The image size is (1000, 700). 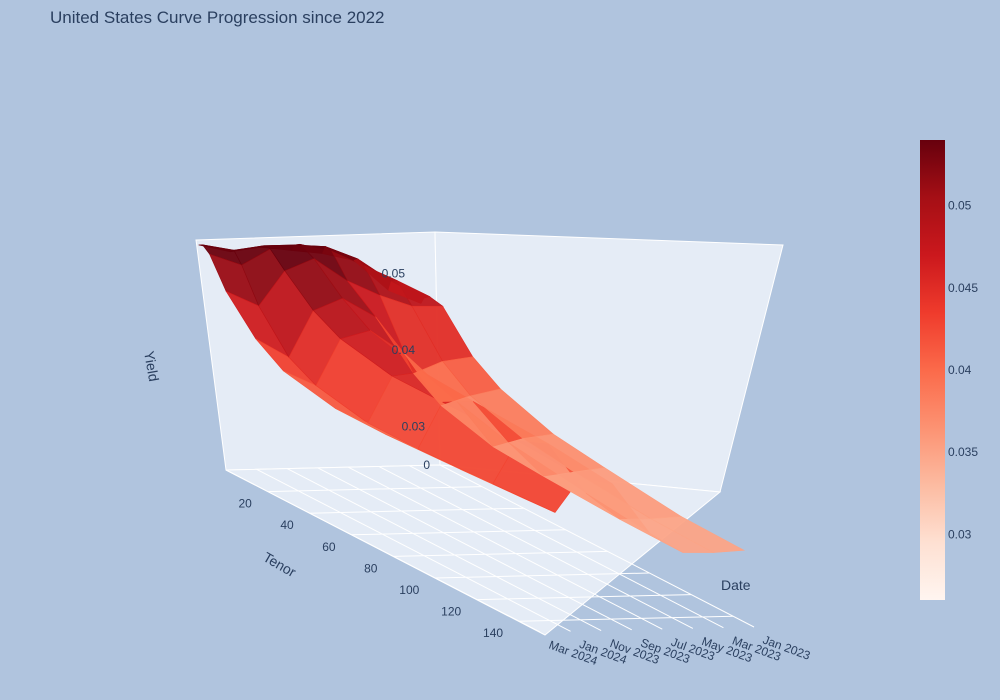 I want to click on z-tick-label: 0.04, so click(x=404, y=350).